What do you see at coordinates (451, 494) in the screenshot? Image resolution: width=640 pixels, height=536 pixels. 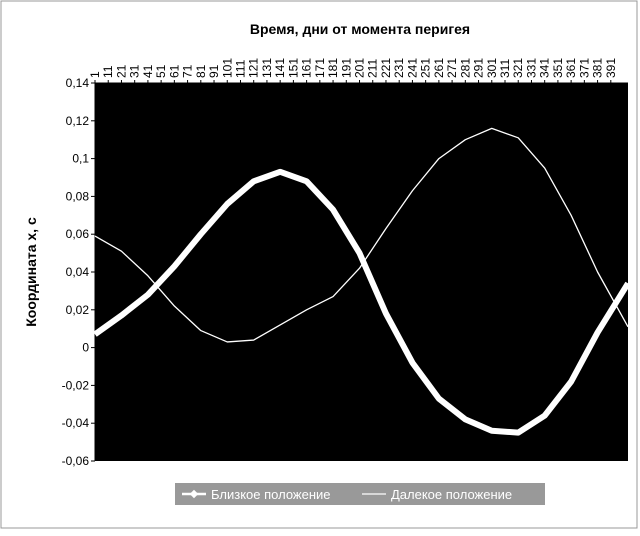 I see `legend-label: Далекое положение` at bounding box center [451, 494].